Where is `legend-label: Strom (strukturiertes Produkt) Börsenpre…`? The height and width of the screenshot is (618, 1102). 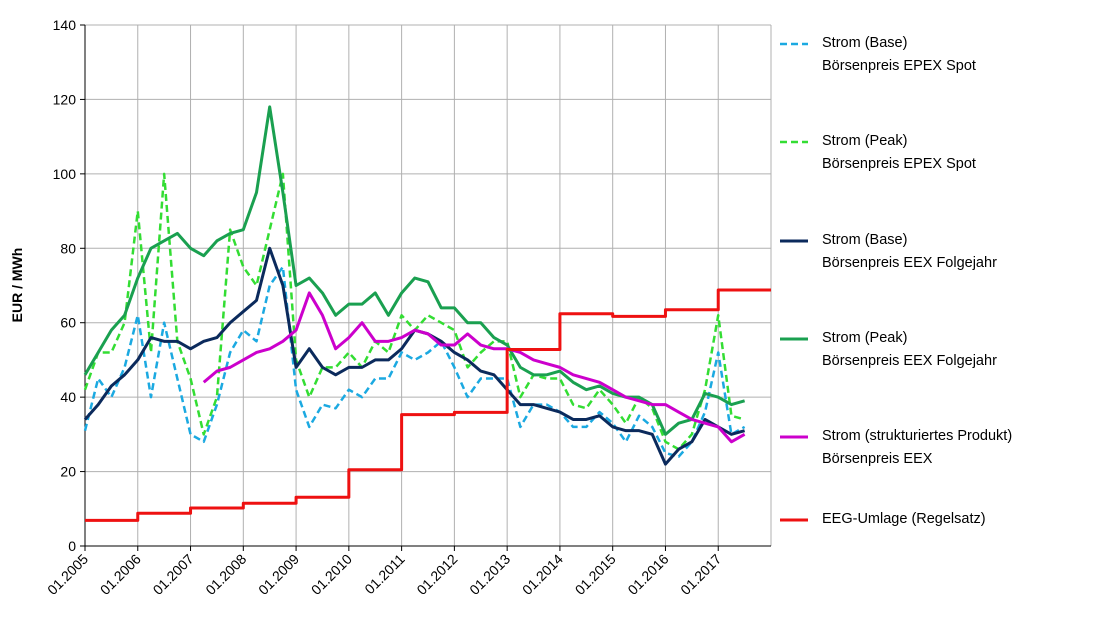 legend-label: Strom (strukturiertes Produkt) Börsenpre… is located at coordinates (917, 447).